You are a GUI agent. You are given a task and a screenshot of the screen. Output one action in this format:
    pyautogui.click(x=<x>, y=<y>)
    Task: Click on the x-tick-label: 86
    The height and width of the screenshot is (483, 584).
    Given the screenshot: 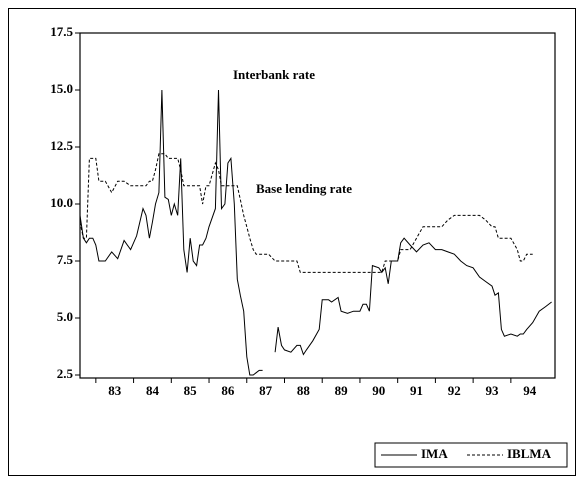 What is the action you would take?
    pyautogui.click(x=228, y=390)
    